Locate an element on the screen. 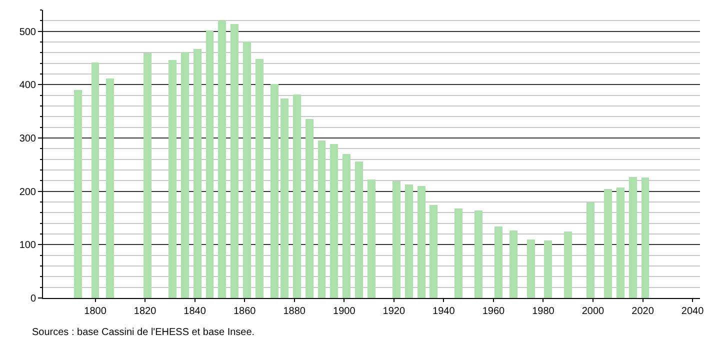 The height and width of the screenshot is (340, 710). y-tick-label: 200 is located at coordinates (27, 192).